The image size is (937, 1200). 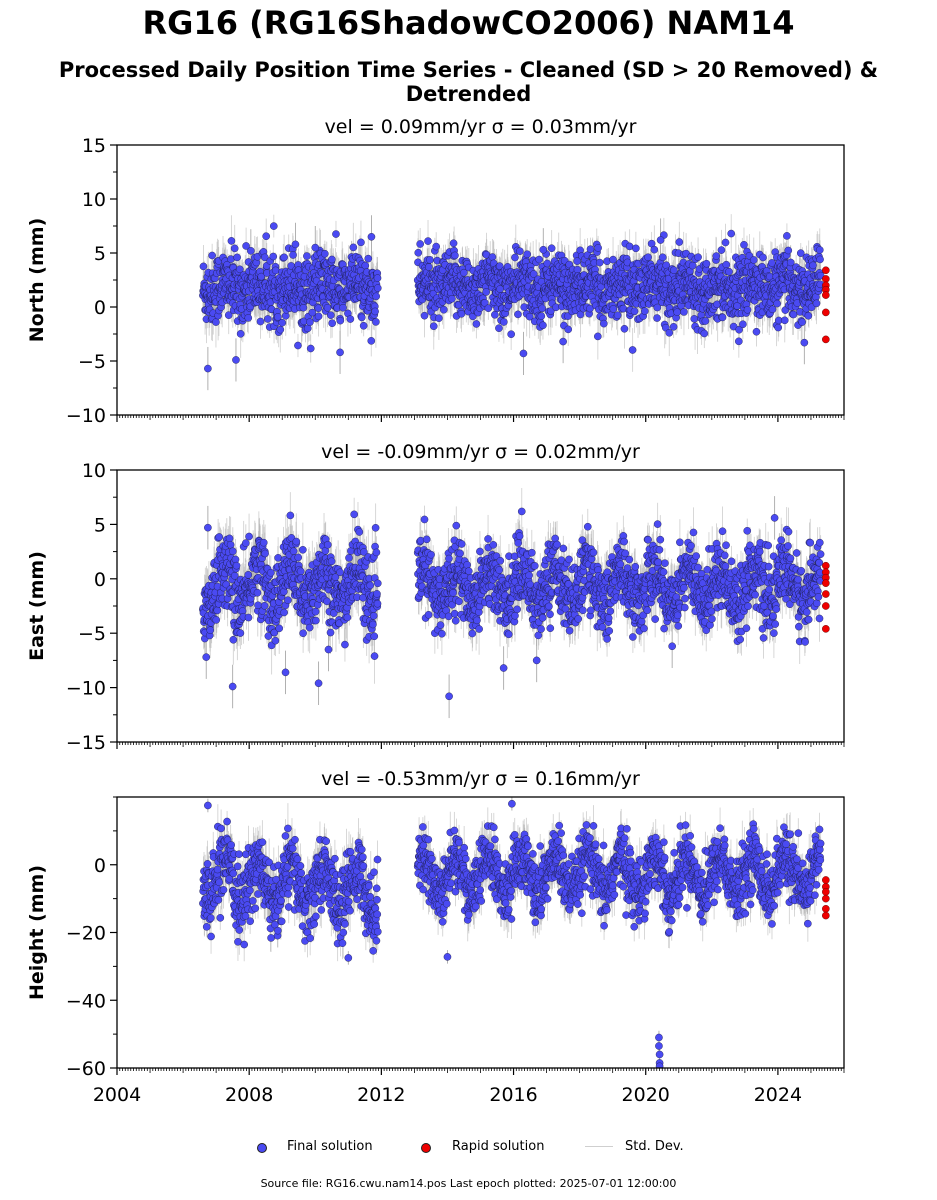 I want to click on final-solution-points, so click(x=512, y=297).